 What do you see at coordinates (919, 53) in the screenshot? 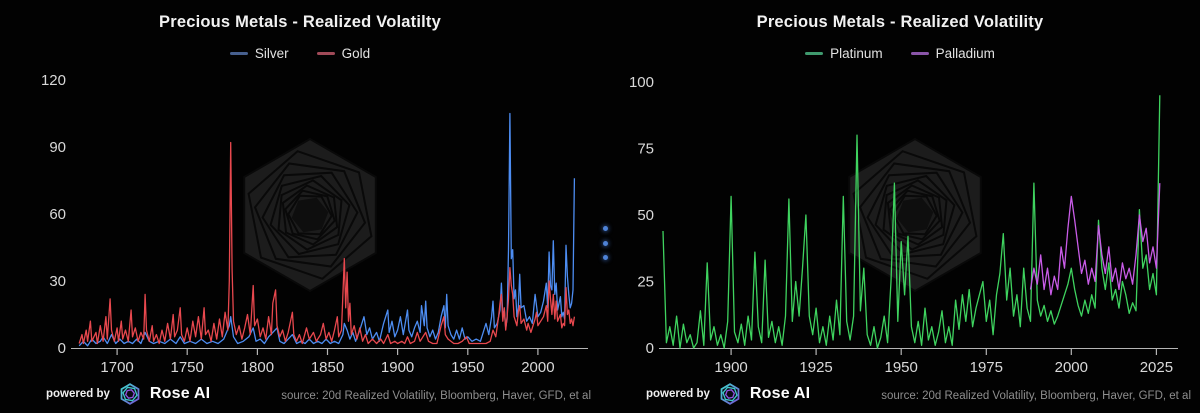
I see `palladium-legend-dash-icon` at bounding box center [919, 53].